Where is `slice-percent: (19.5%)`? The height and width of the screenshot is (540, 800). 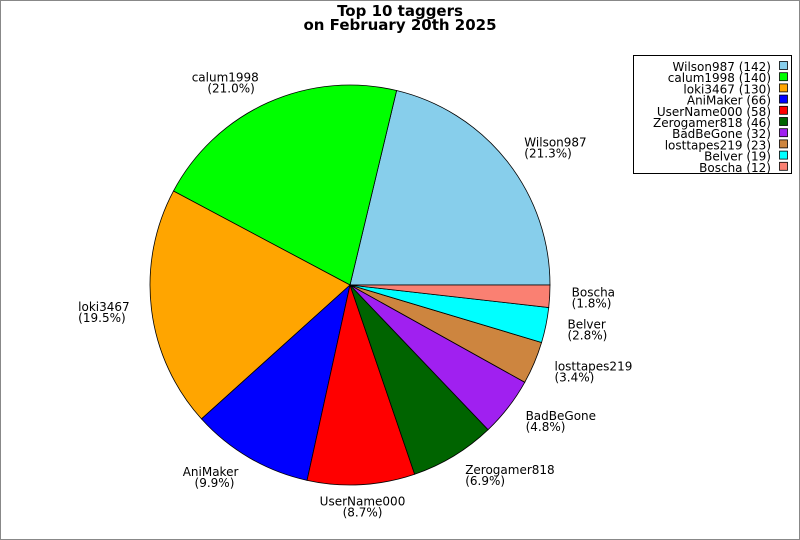
slice-percent: (19.5%) is located at coordinates (101, 318).